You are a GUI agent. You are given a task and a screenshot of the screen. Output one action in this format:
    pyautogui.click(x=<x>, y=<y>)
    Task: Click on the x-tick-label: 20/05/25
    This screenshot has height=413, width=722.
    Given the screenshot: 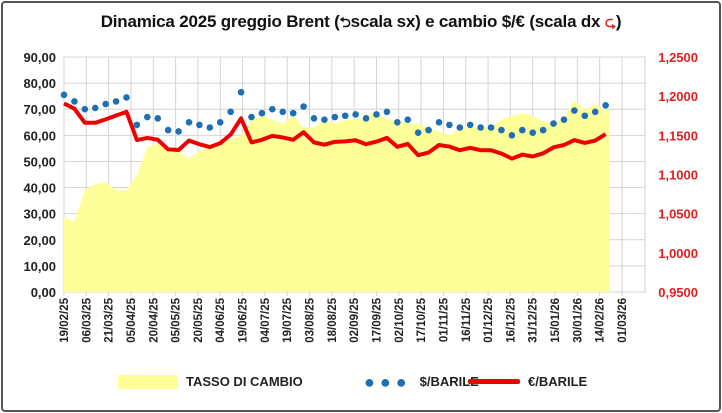 What is the action you would take?
    pyautogui.click(x=199, y=319)
    